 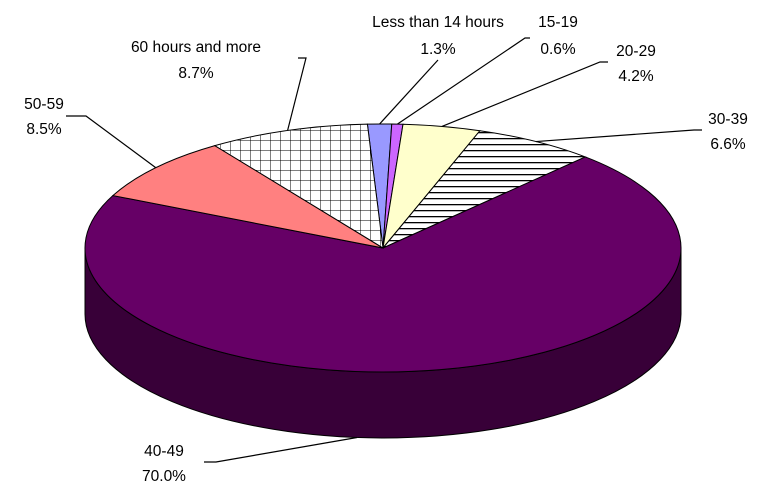 What do you see at coordinates (196, 60) in the screenshot?
I see `slice-label-60-hours-and-more: 60 hours and more 8.7%` at bounding box center [196, 60].